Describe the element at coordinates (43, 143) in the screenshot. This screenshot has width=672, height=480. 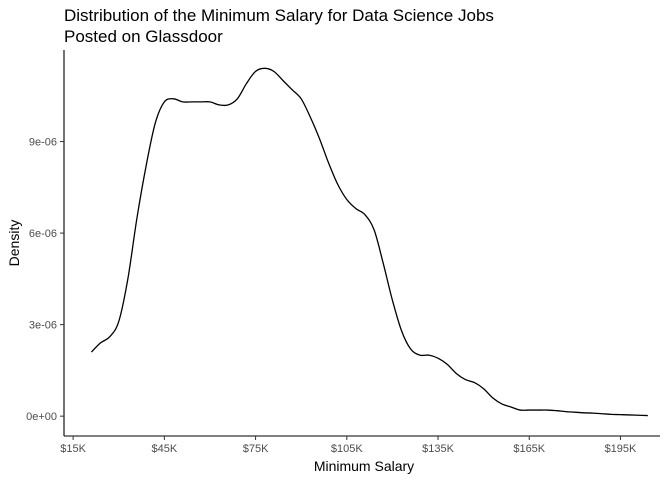
I see `y-tick-label: 9e-06` at that location.